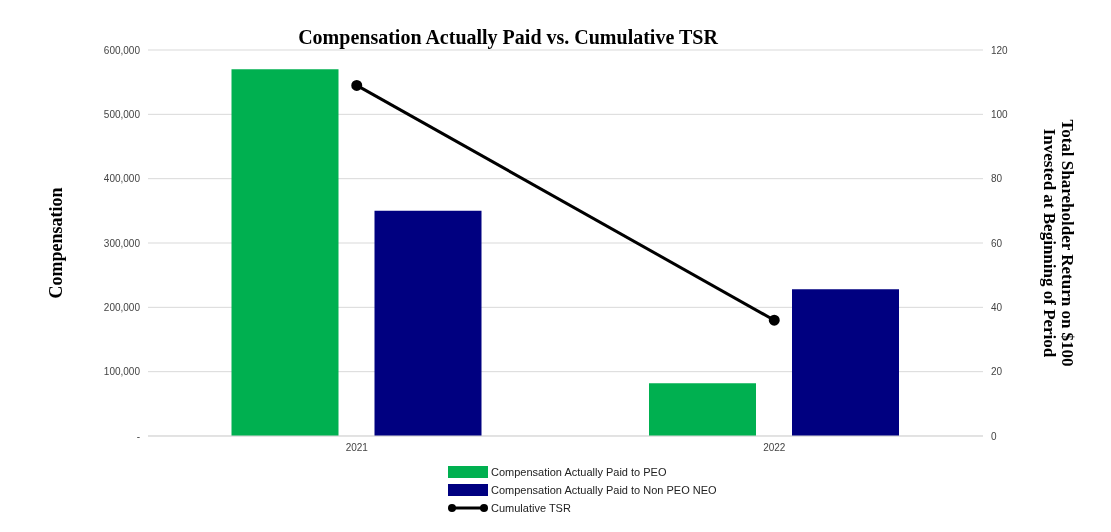 This screenshot has width=1111, height=532. Describe the element at coordinates (997, 243) in the screenshot. I see `y2-tick-label: 60` at that location.